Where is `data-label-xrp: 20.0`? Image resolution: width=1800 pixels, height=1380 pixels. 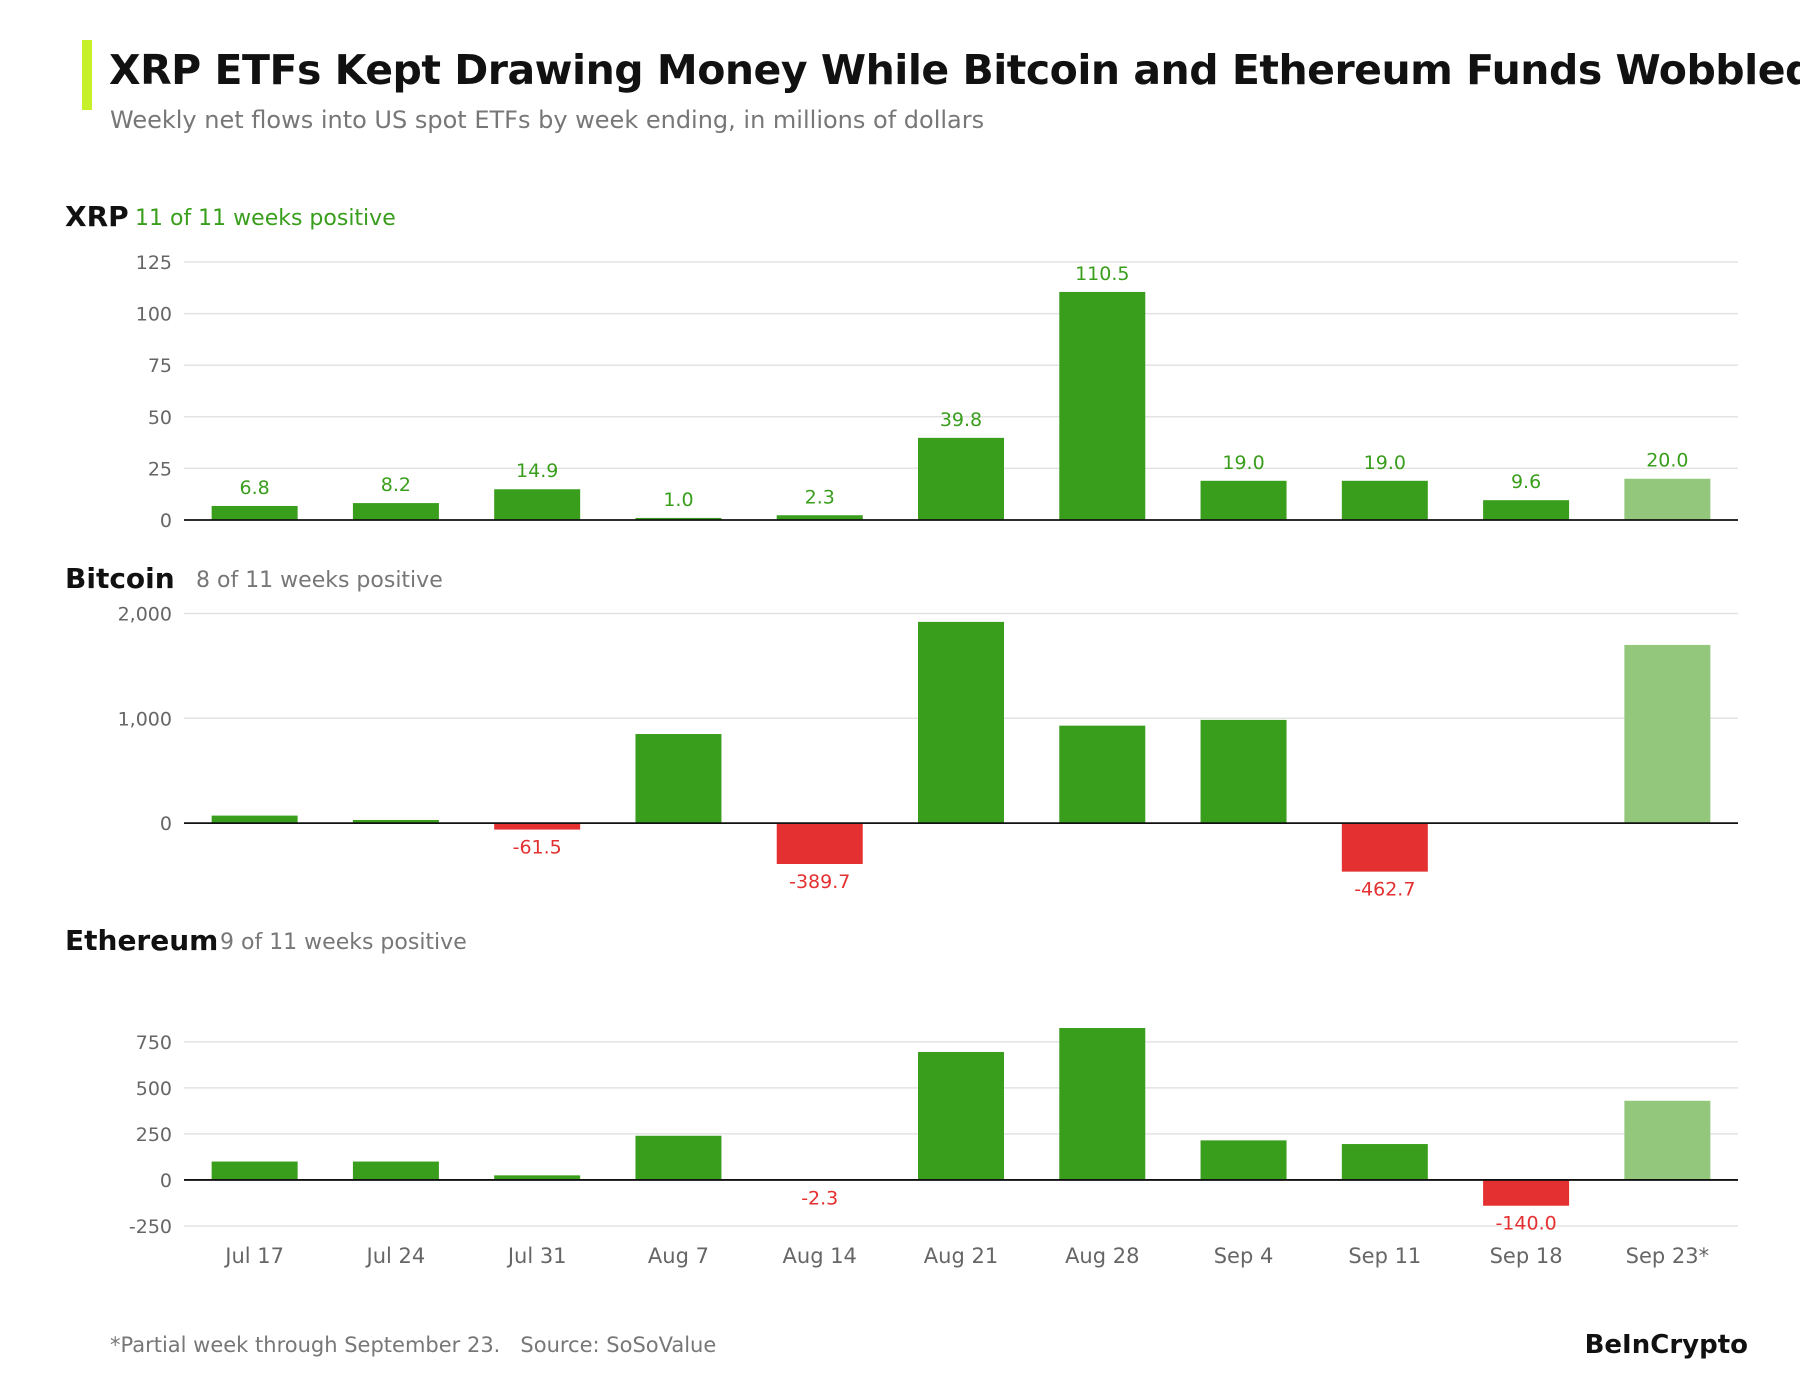
data-label-xrp: 20.0 is located at coordinates (1667, 461).